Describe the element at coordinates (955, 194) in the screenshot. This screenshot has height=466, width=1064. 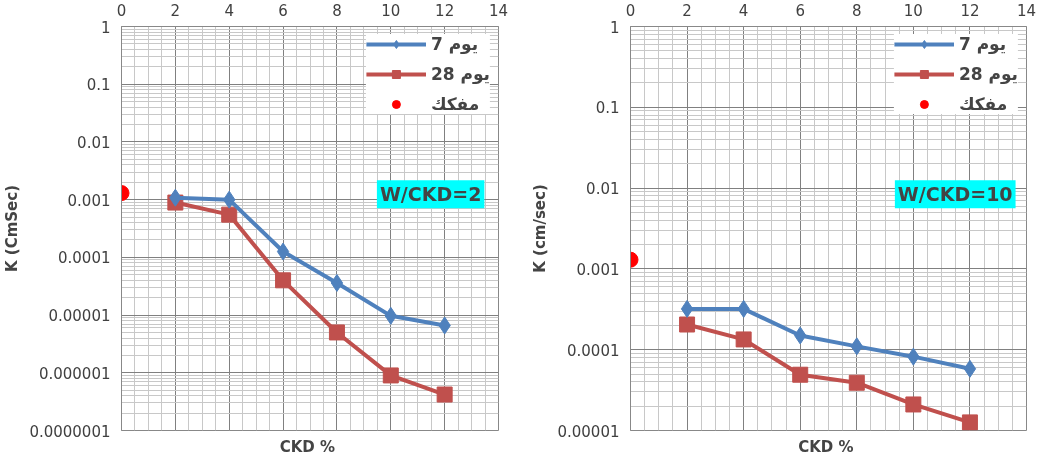
I see `annotation: W/CKD=10` at that location.